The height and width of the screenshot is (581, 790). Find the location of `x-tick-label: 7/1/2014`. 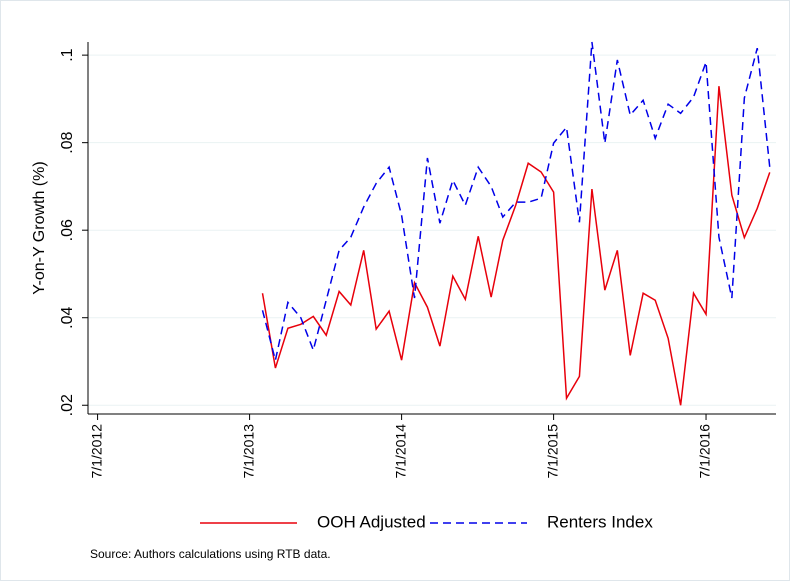

x-tick-label: 7/1/2014 is located at coordinates (400, 451).